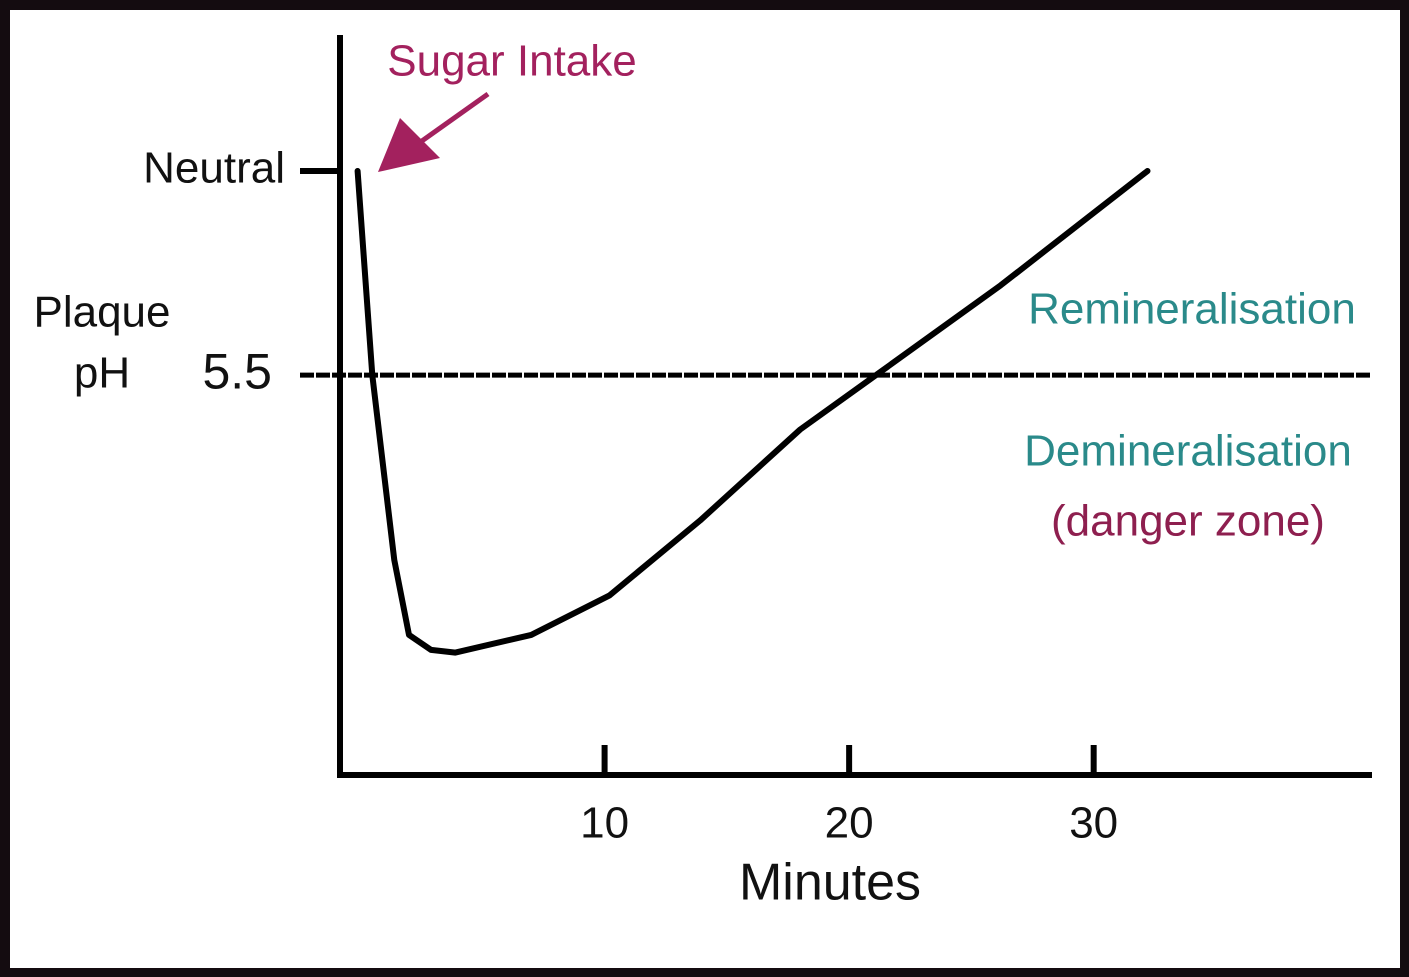 The height and width of the screenshot is (977, 1409). Describe the element at coordinates (512, 61) in the screenshot. I see `annotation: Sugar Intake` at that location.